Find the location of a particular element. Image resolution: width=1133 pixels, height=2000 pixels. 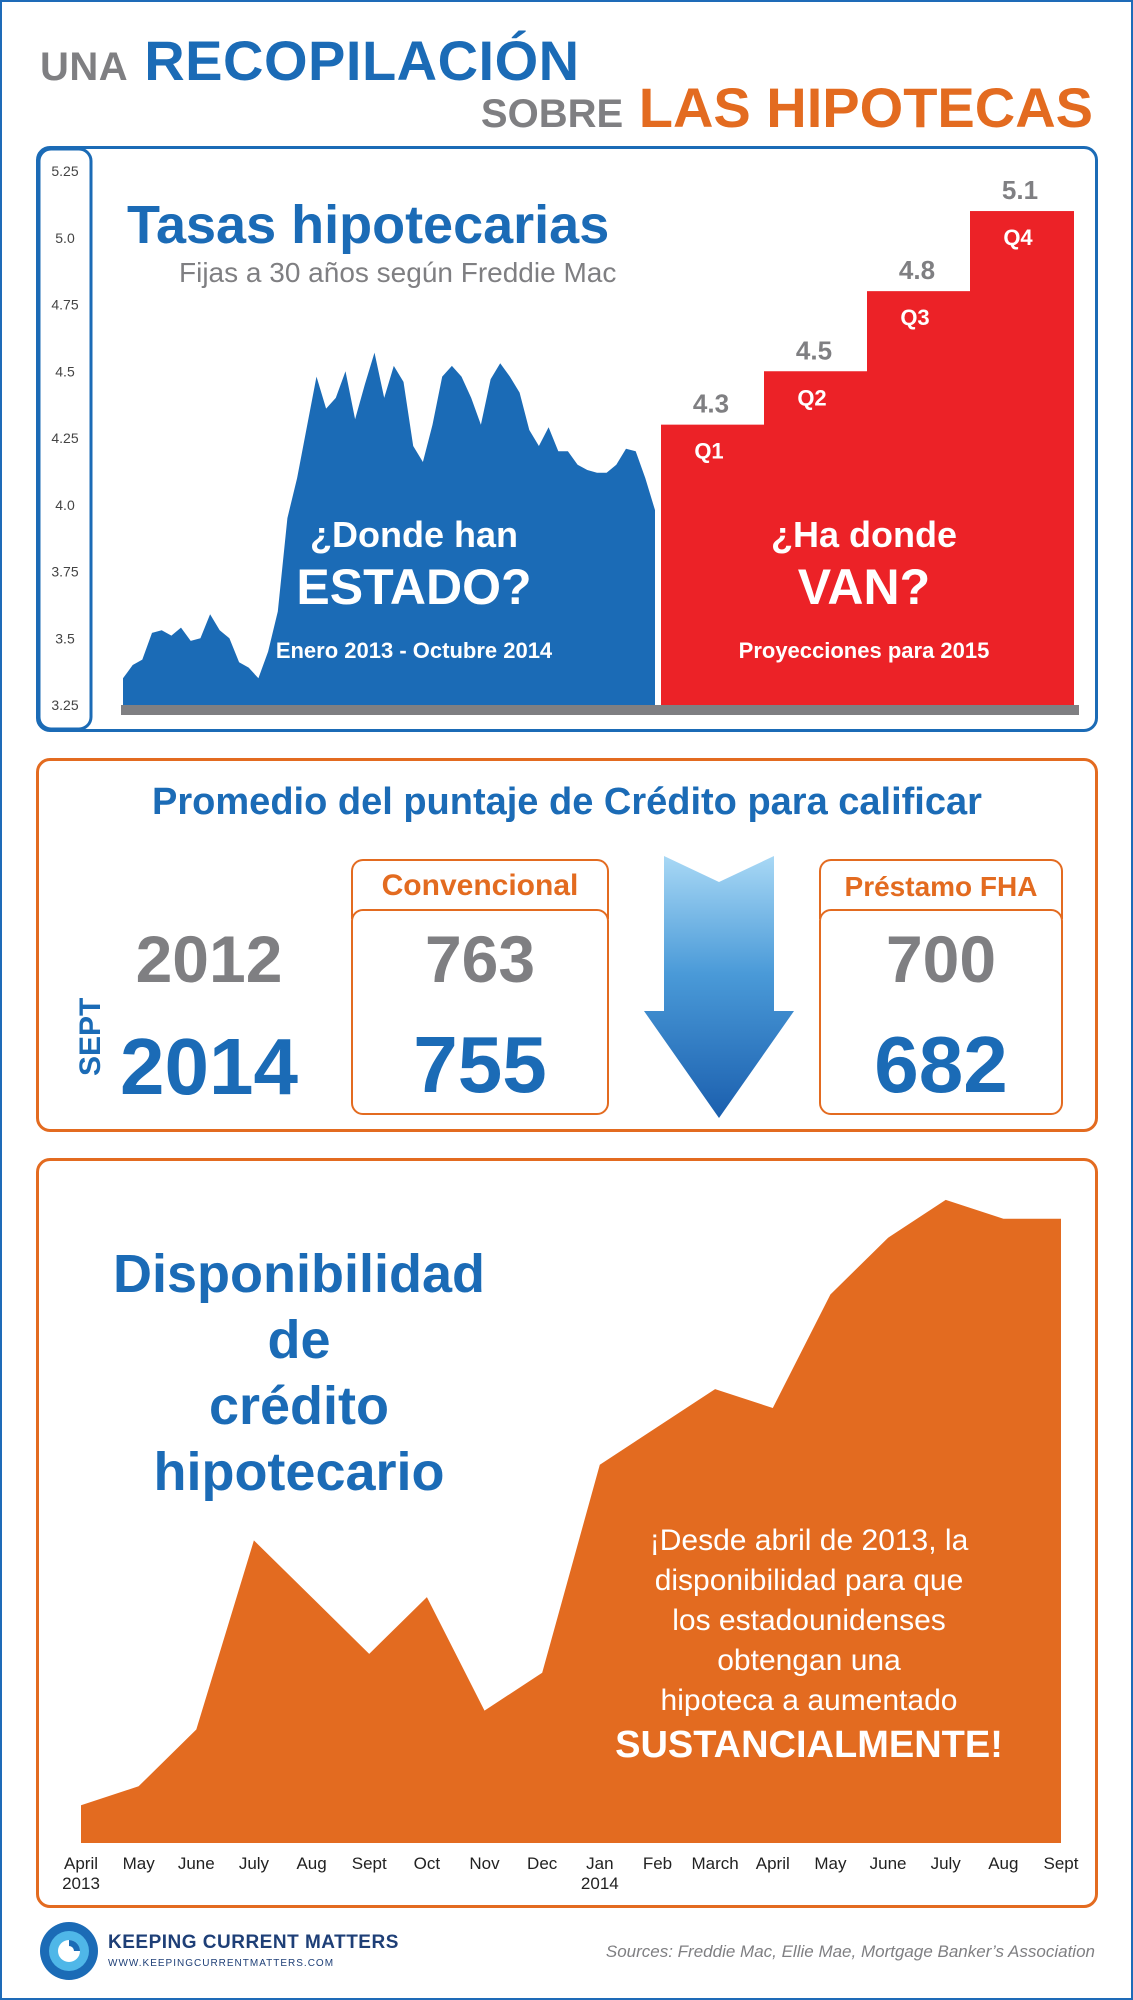

chart-baseline is located at coordinates (600, 710).